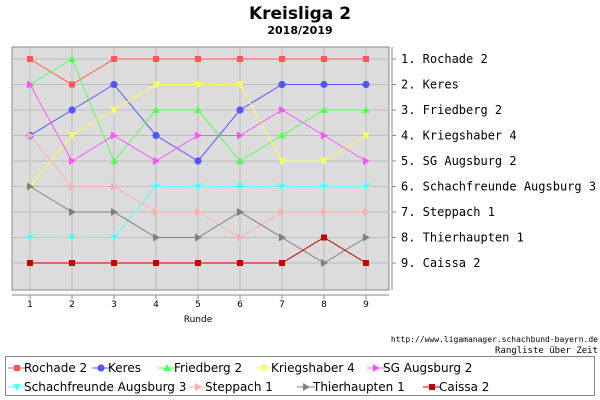  What do you see at coordinates (498, 187) in the screenshot?
I see `y-tick-label: 6. Schachfreunde Augsburg 3` at bounding box center [498, 187].